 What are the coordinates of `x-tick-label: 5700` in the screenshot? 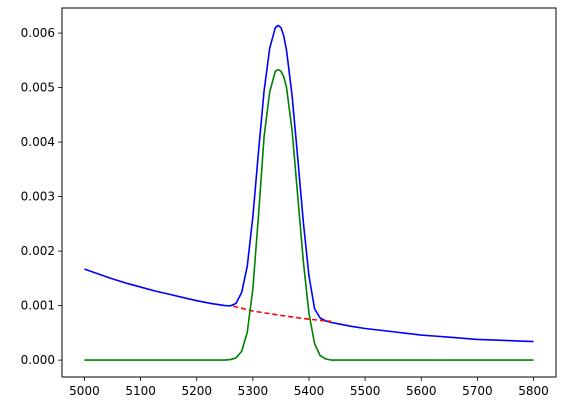 It's located at (477, 391).